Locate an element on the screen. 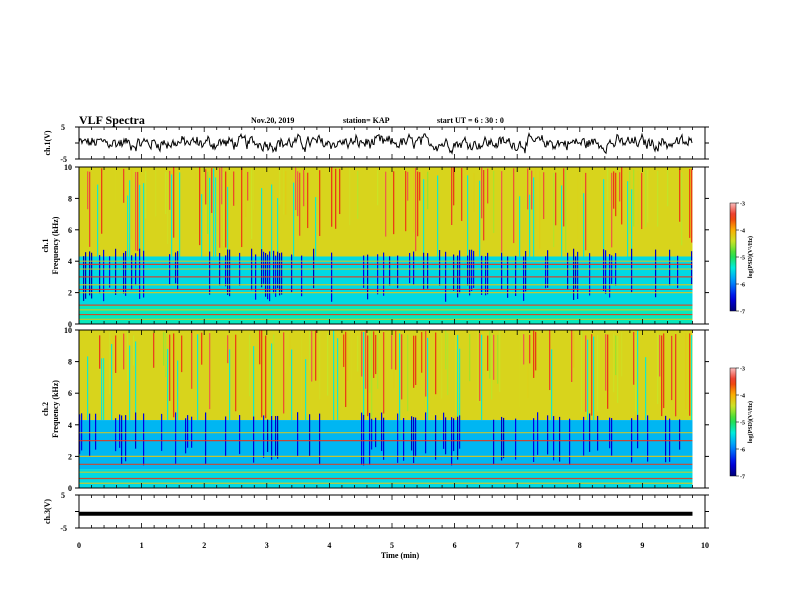 The width and height of the screenshot is (792, 612). time-tick-label: 7 is located at coordinates (517, 545).